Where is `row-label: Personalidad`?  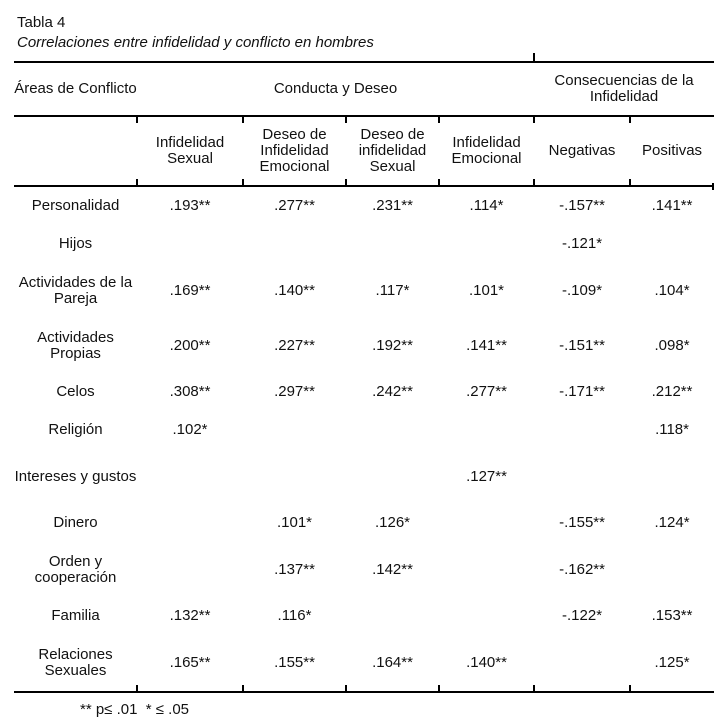
row-label: Personalidad is located at coordinates (75, 205).